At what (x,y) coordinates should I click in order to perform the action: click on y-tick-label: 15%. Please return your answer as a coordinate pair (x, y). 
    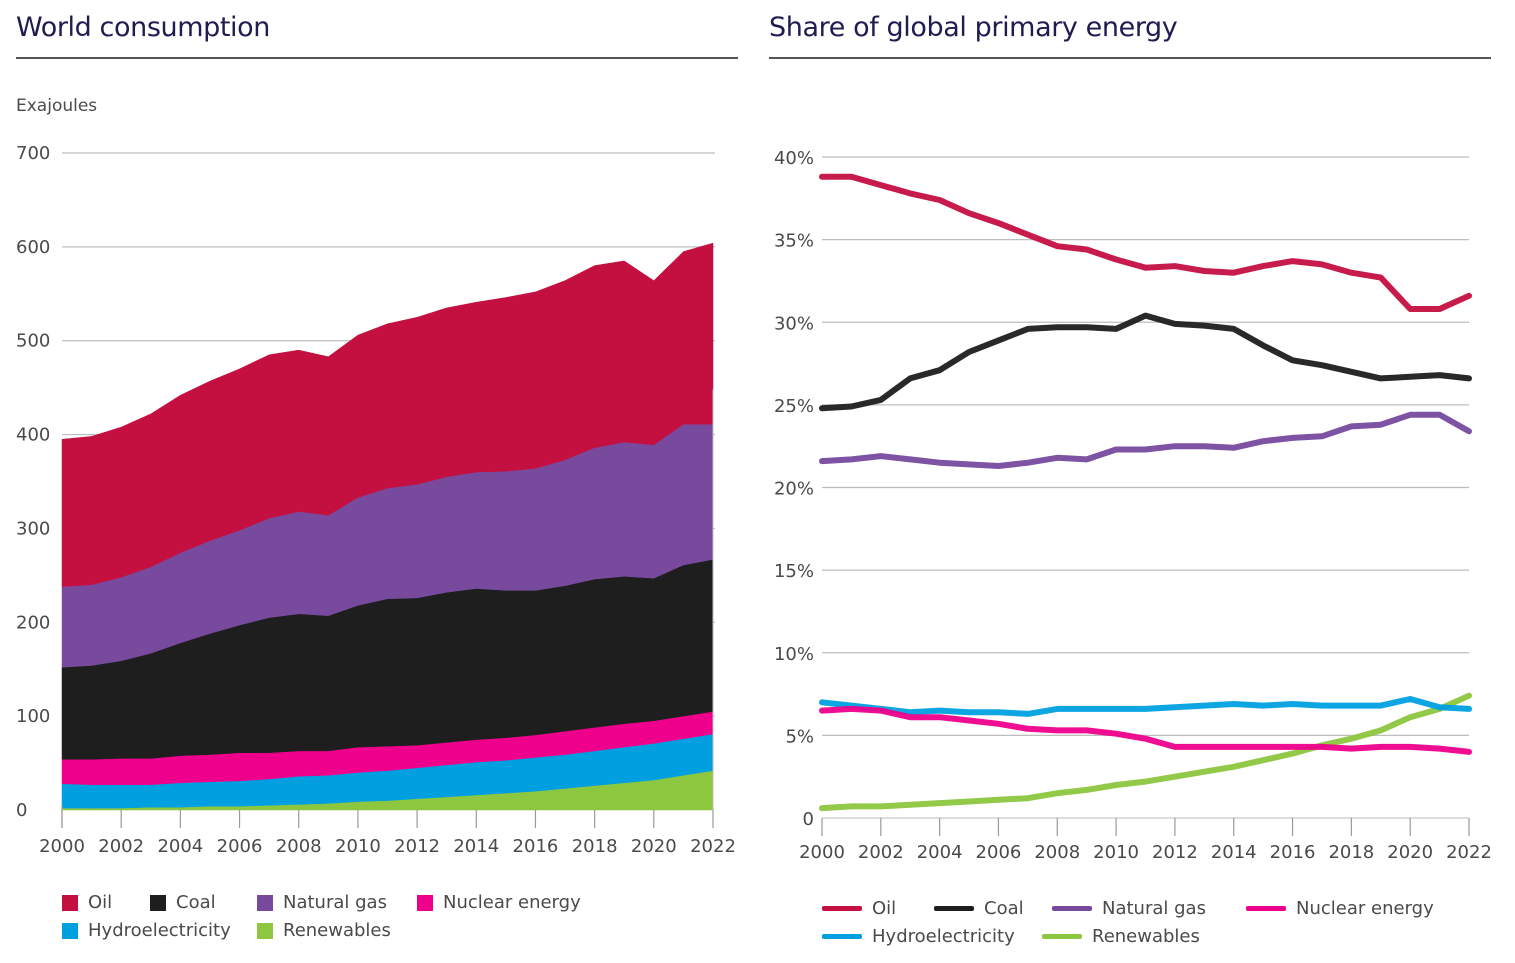
    Looking at the image, I should click on (794, 571).